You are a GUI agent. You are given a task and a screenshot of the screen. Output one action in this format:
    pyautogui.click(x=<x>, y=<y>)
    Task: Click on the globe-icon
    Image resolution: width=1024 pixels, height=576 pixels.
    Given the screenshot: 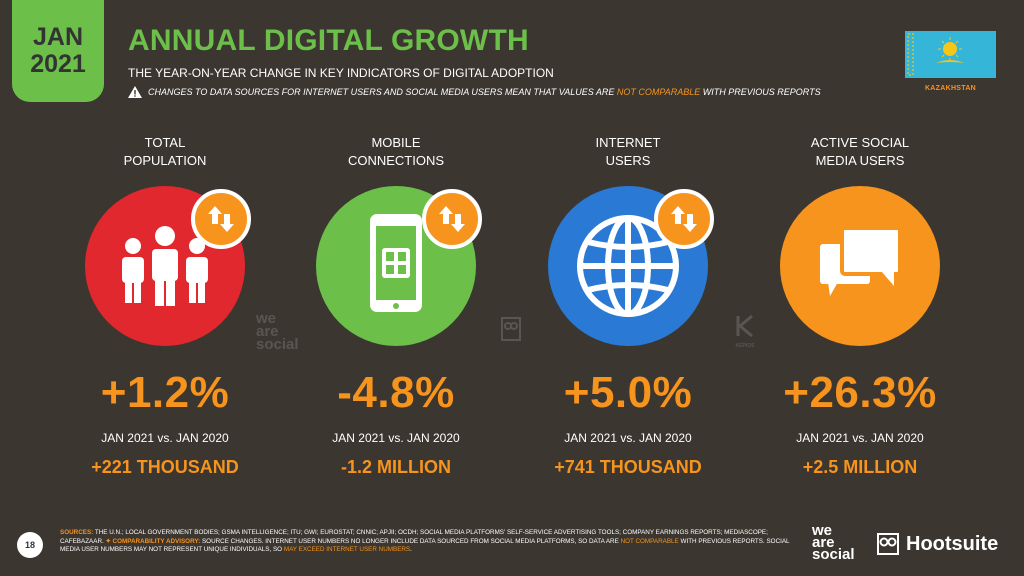 What is the action you would take?
    pyautogui.click(x=628, y=266)
    